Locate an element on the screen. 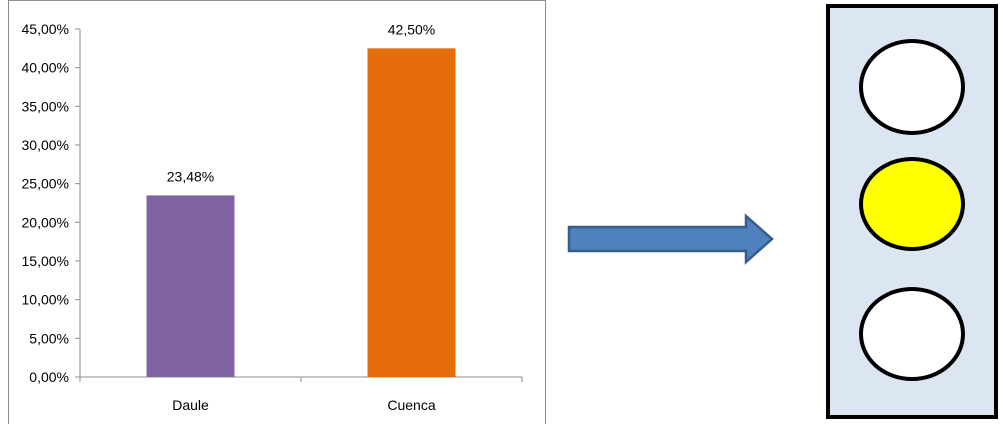 The image size is (1003, 425). y-tick-label: 20,00% is located at coordinates (45, 222).